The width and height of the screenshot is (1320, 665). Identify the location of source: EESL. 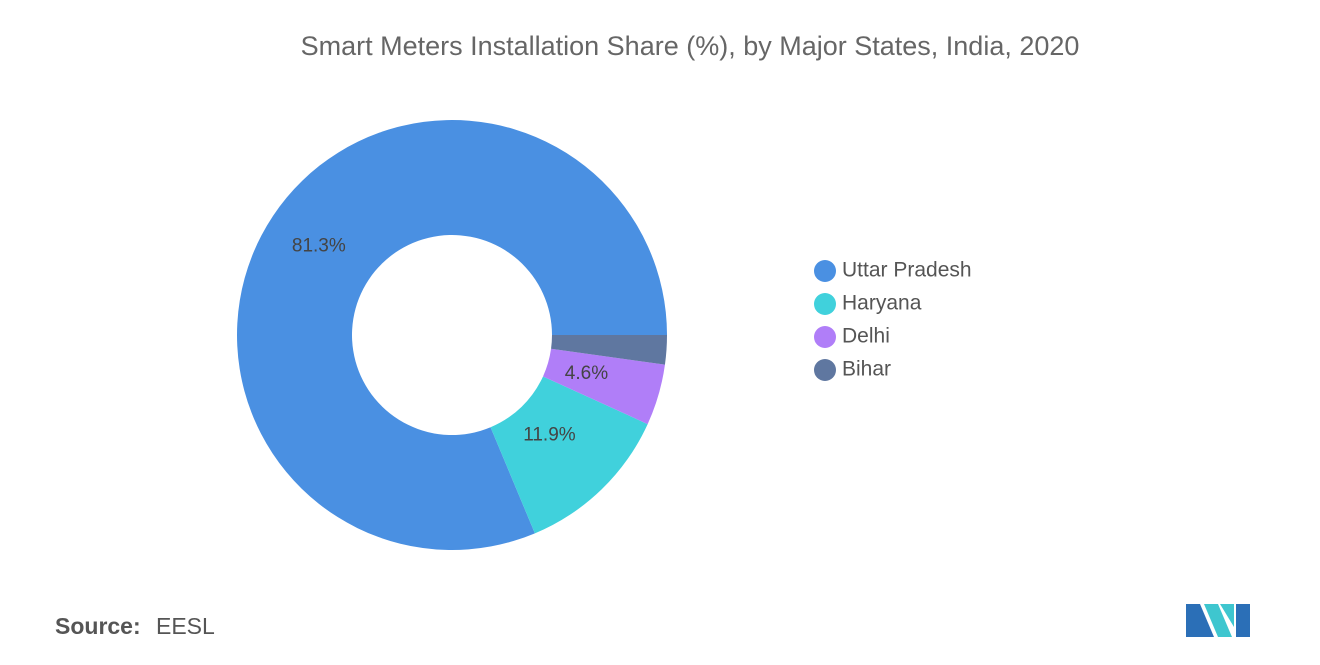
(185, 626).